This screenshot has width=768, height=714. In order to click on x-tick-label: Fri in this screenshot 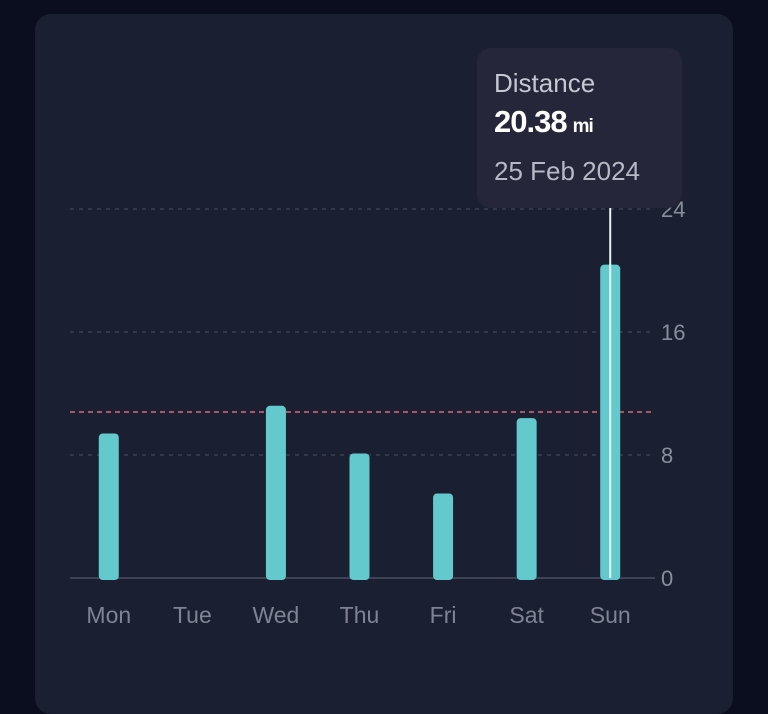, I will do `click(443, 615)`.